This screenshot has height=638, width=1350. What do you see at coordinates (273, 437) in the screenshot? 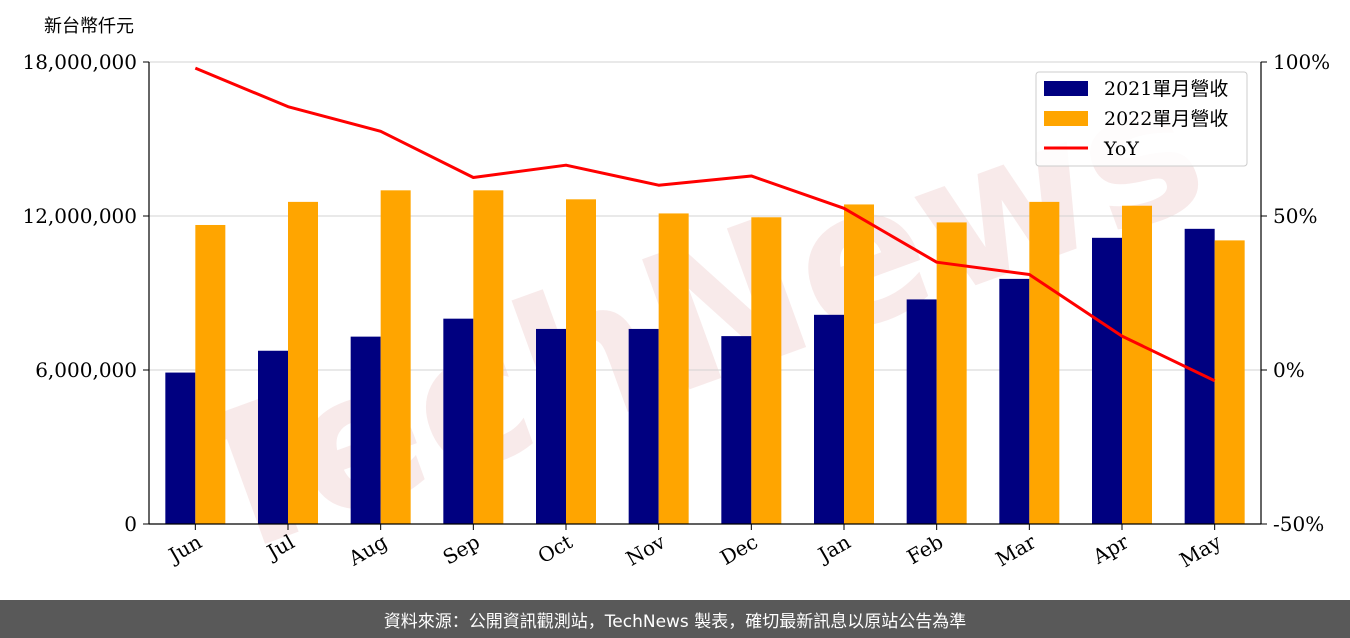
I see `bar-2021-jul` at bounding box center [273, 437].